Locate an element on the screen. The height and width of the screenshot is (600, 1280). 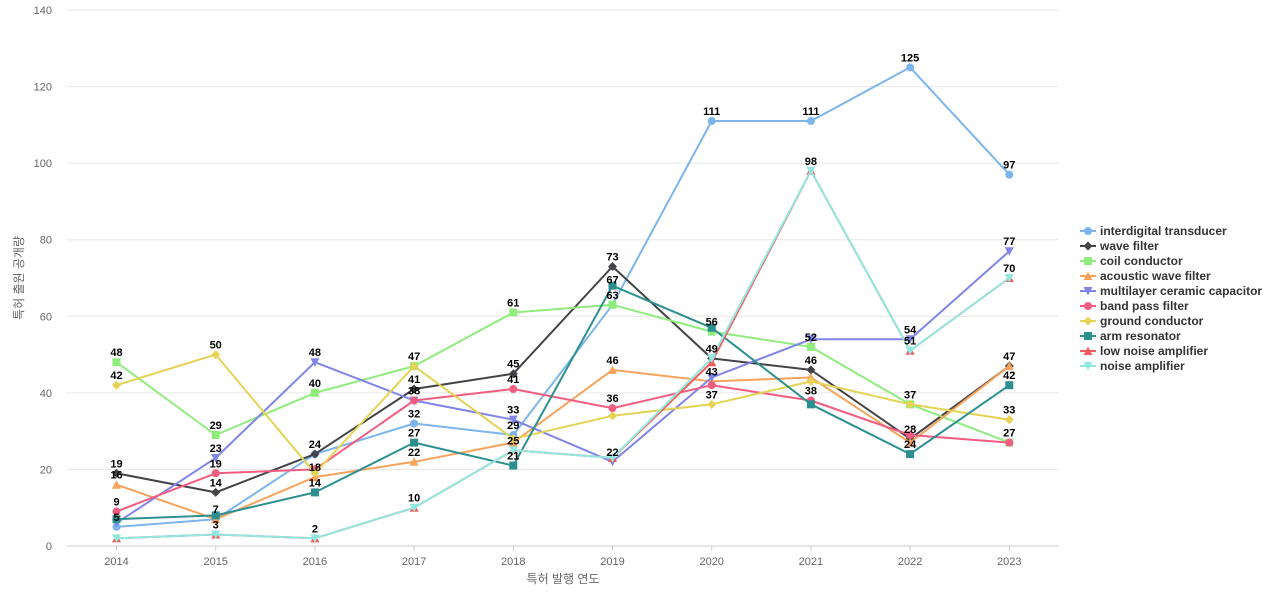
data-label: 54 is located at coordinates (910, 330).